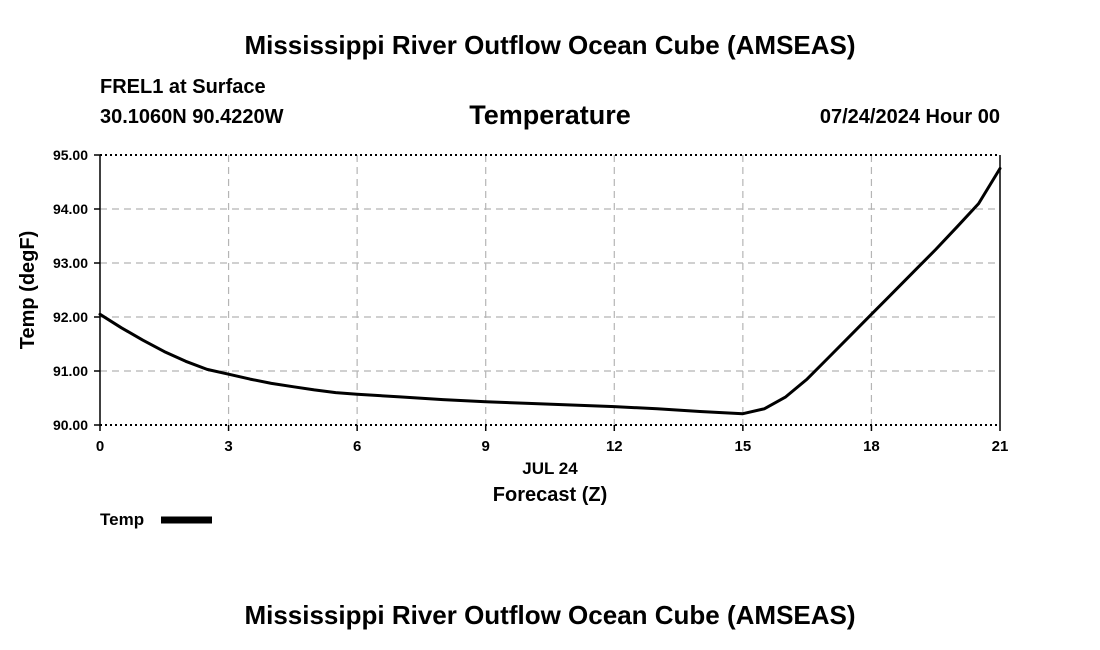 Image resolution: width=1100 pixels, height=650 pixels. What do you see at coordinates (614, 446) in the screenshot?
I see `x-tick-label: 12` at bounding box center [614, 446].